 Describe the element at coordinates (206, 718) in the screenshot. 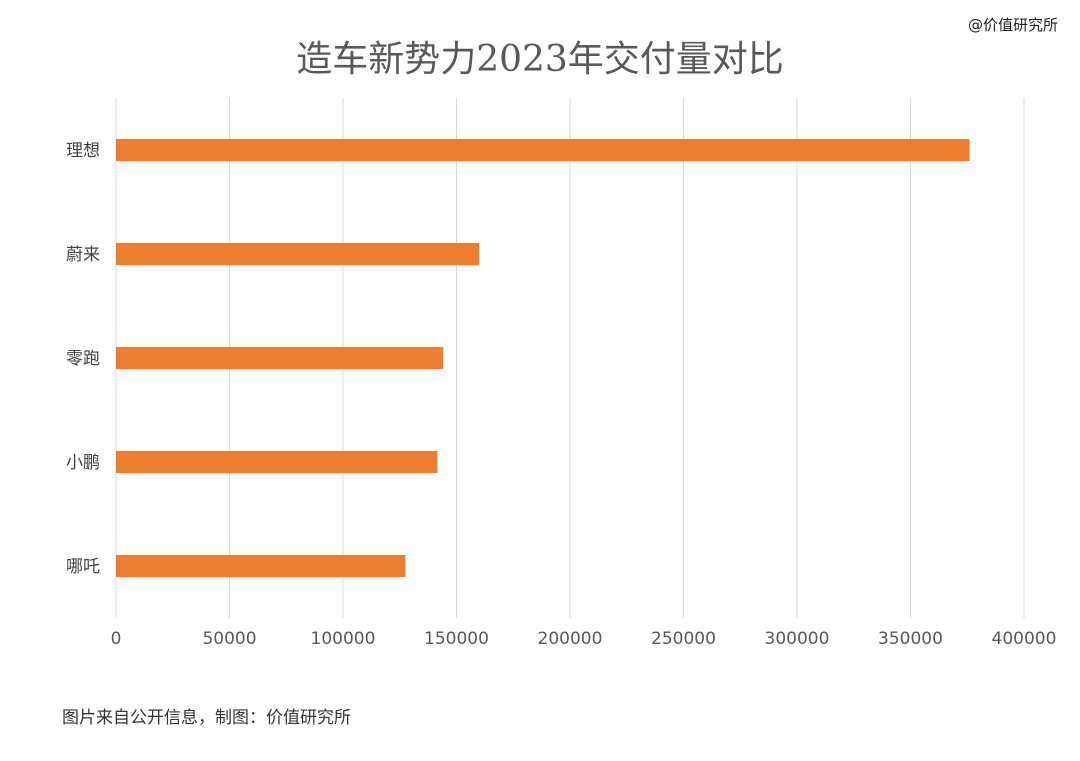

I see `source-note: 图片来自公开信息，制图：价值研究所` at that location.